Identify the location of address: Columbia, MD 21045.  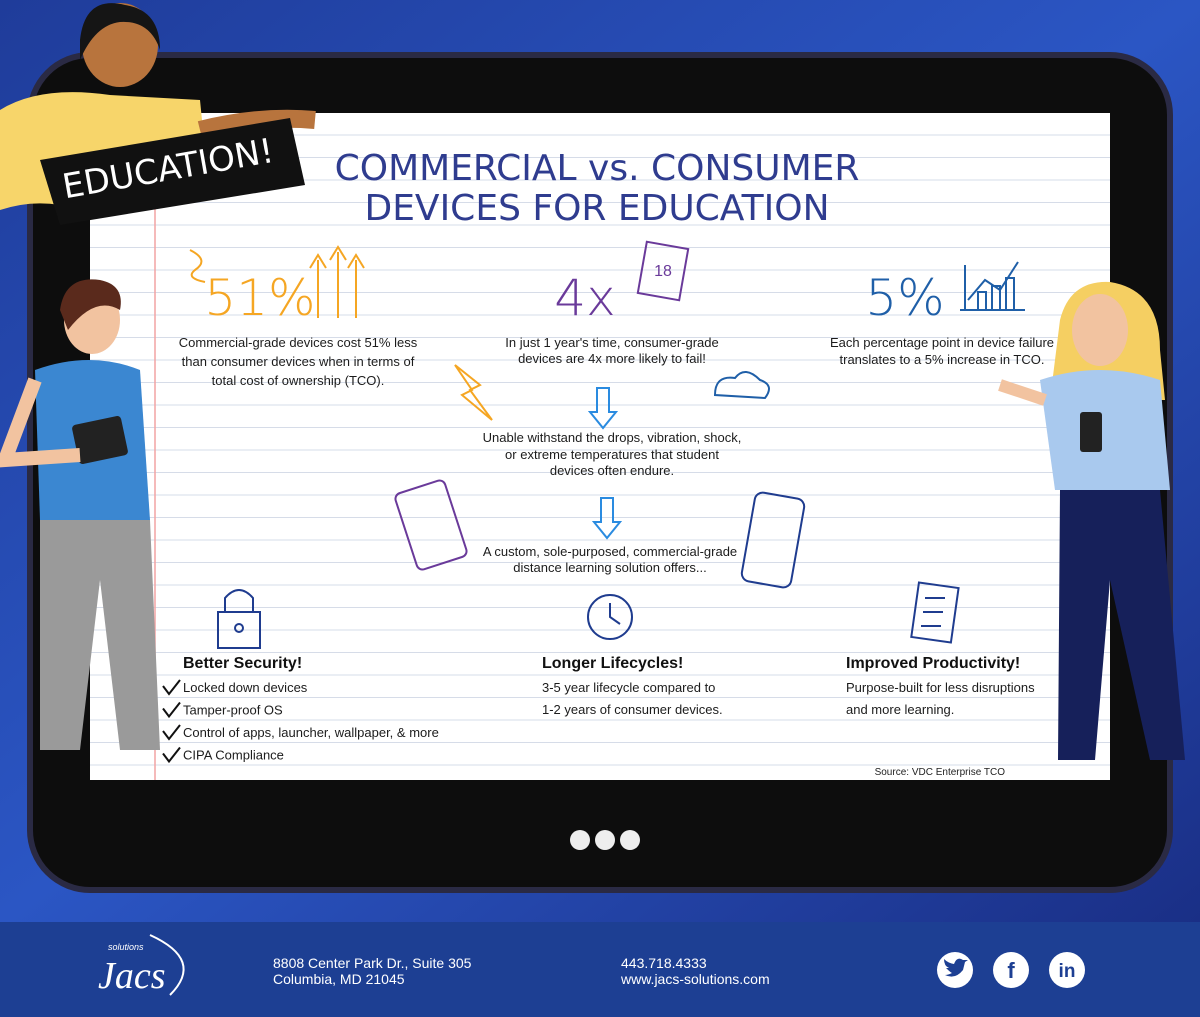
(339, 979).